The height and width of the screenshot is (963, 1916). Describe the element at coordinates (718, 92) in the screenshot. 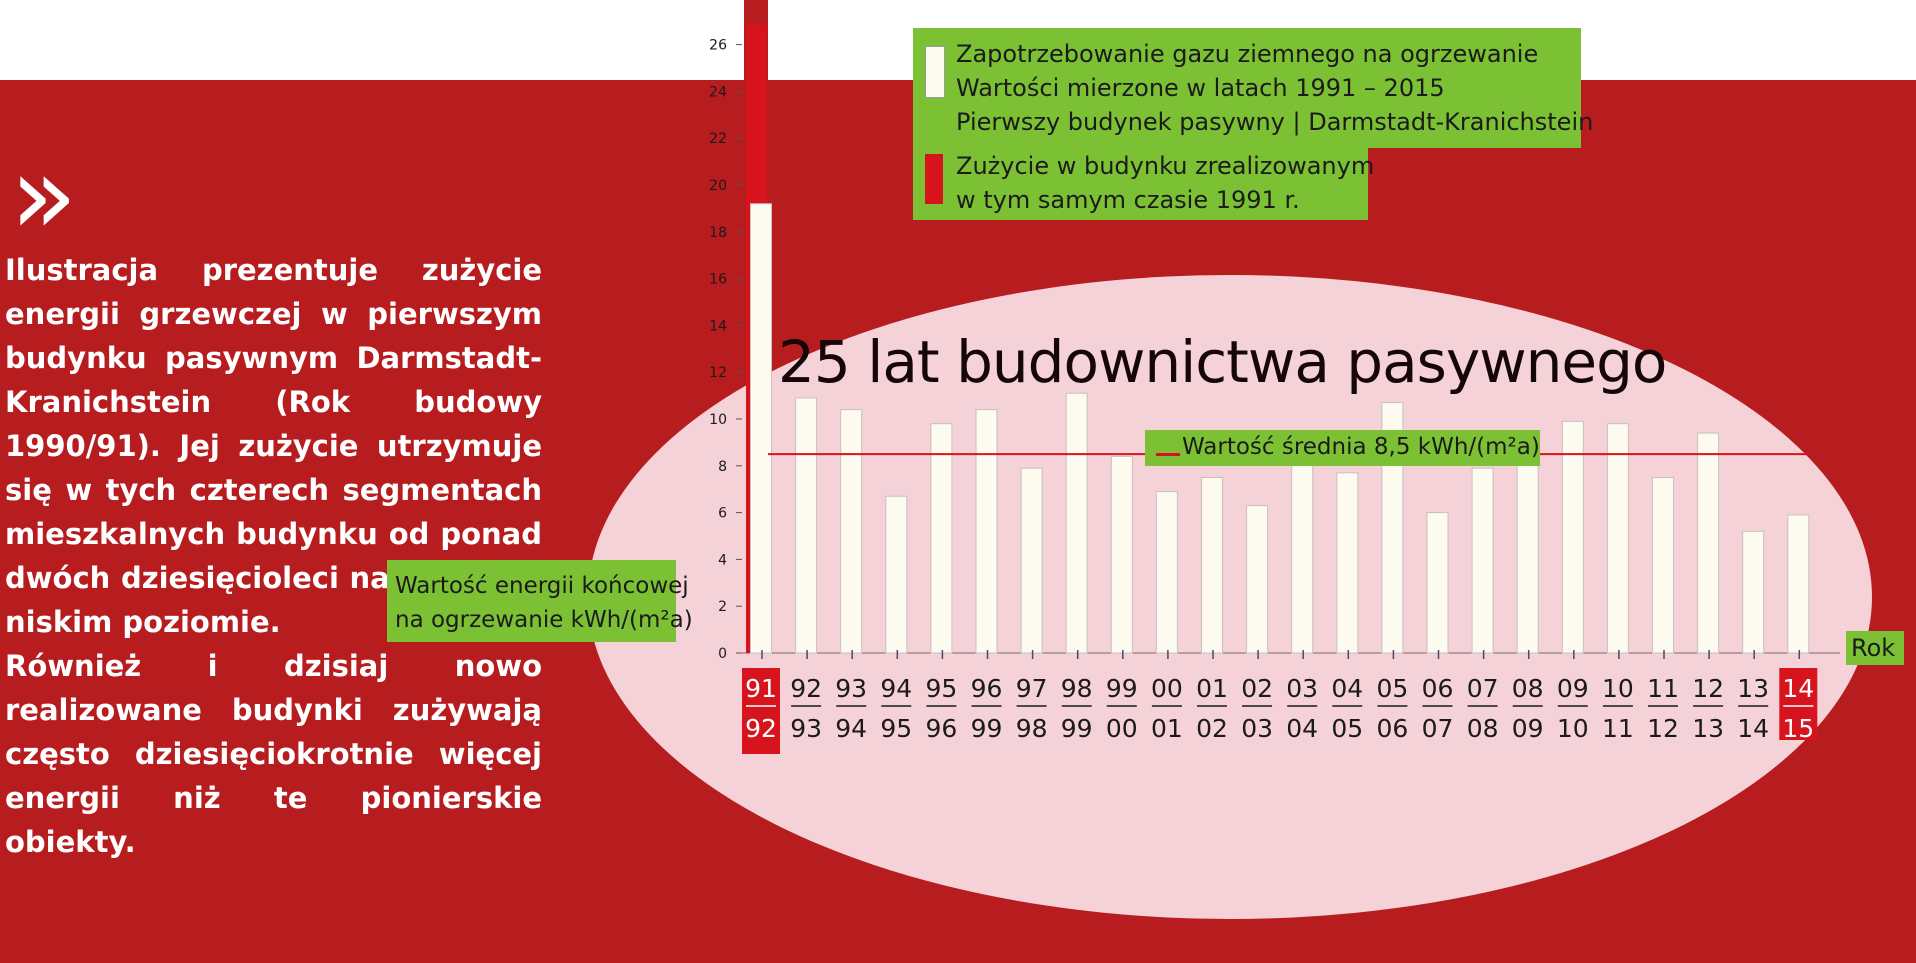

I see `y-tick-label: 24` at that location.